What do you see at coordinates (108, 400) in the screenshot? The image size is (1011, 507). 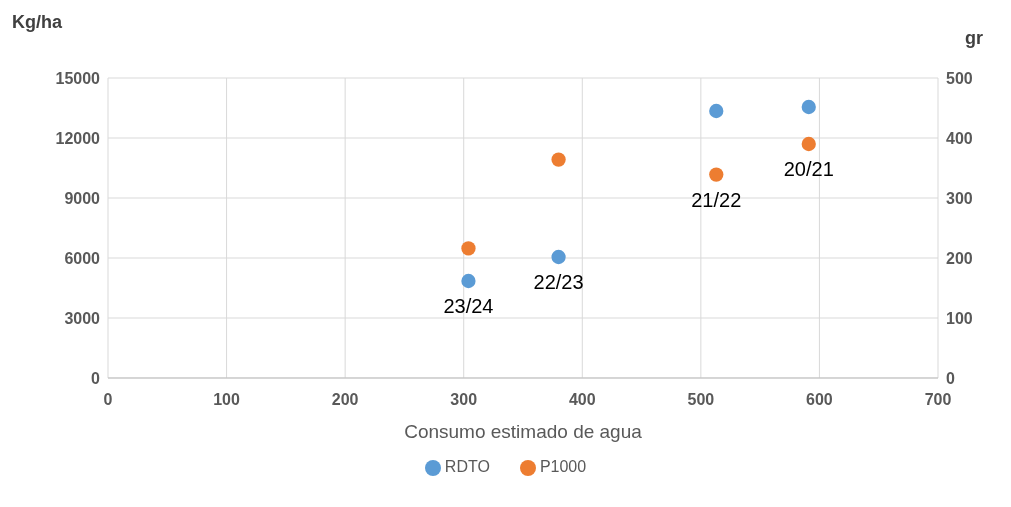 I see `x-tick-label: 0` at bounding box center [108, 400].